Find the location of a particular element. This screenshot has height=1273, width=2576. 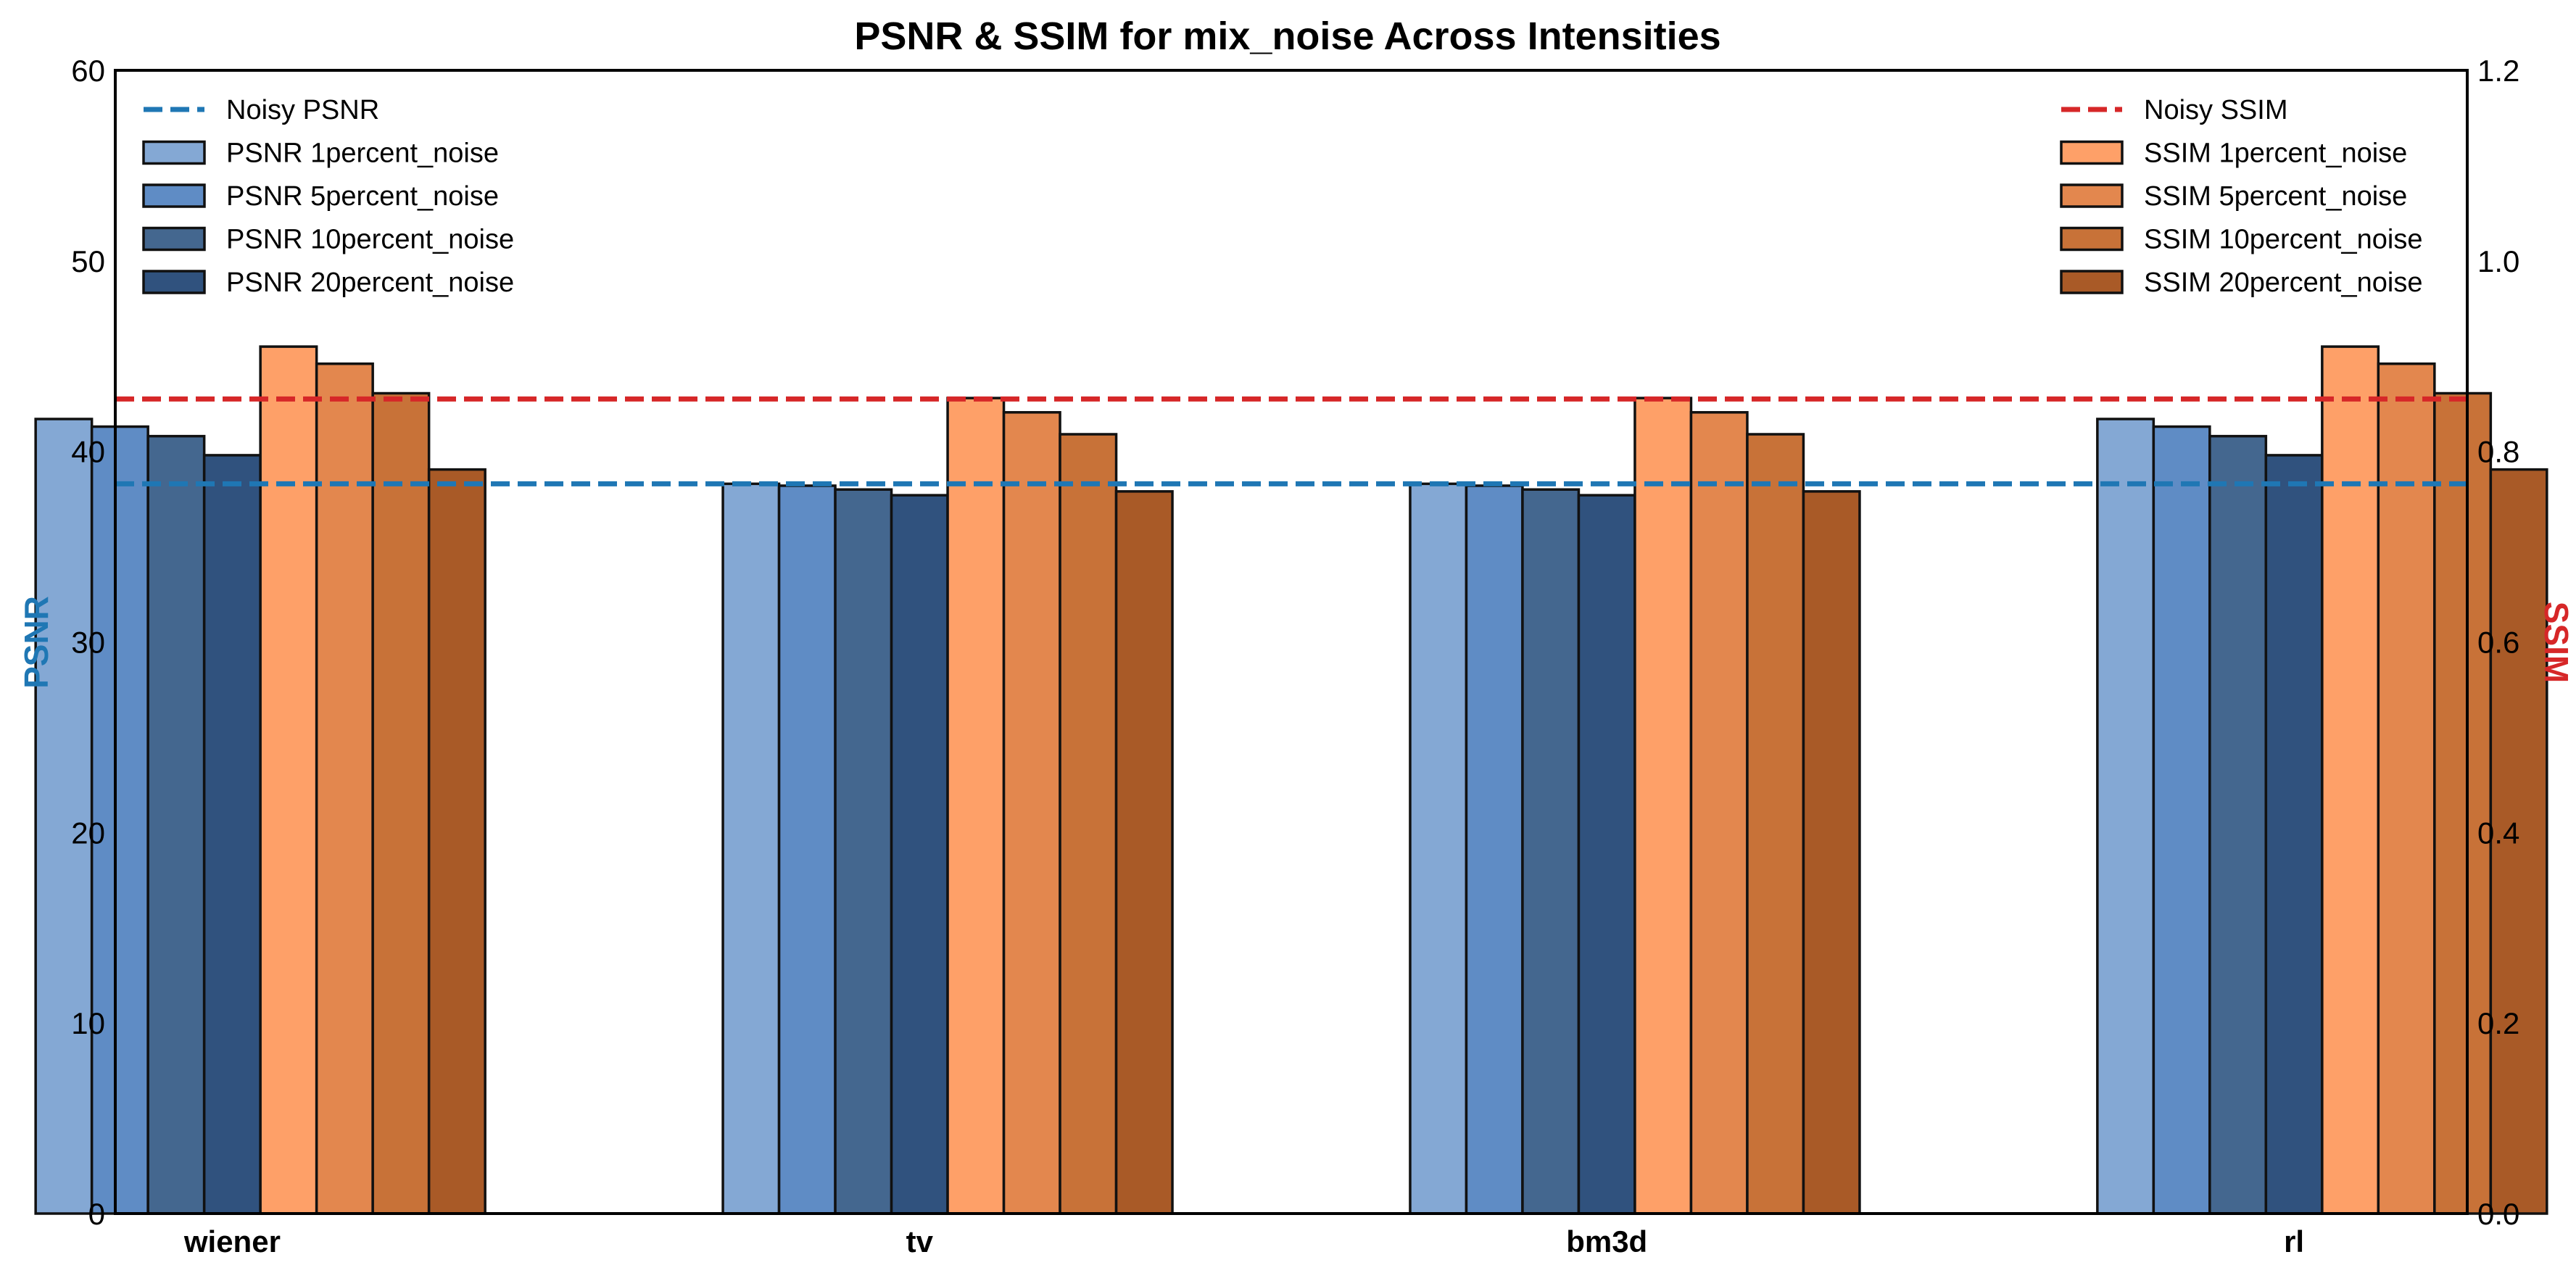

legend-label: SSIM 5percent_noise is located at coordinates (2276, 196).